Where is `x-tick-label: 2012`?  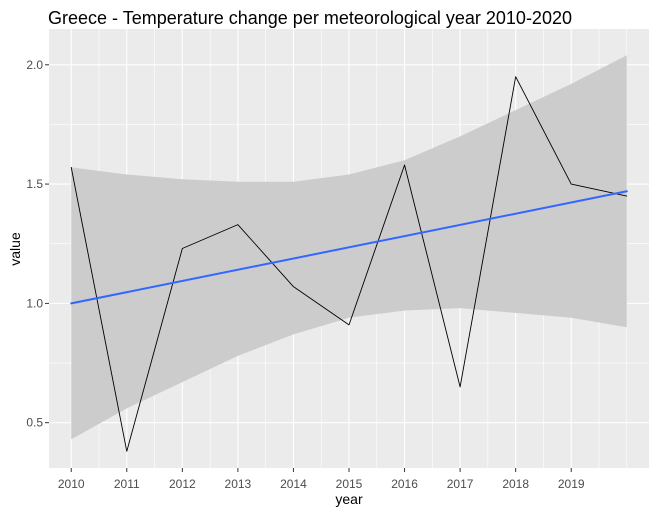 x-tick-label: 2012 is located at coordinates (182, 484).